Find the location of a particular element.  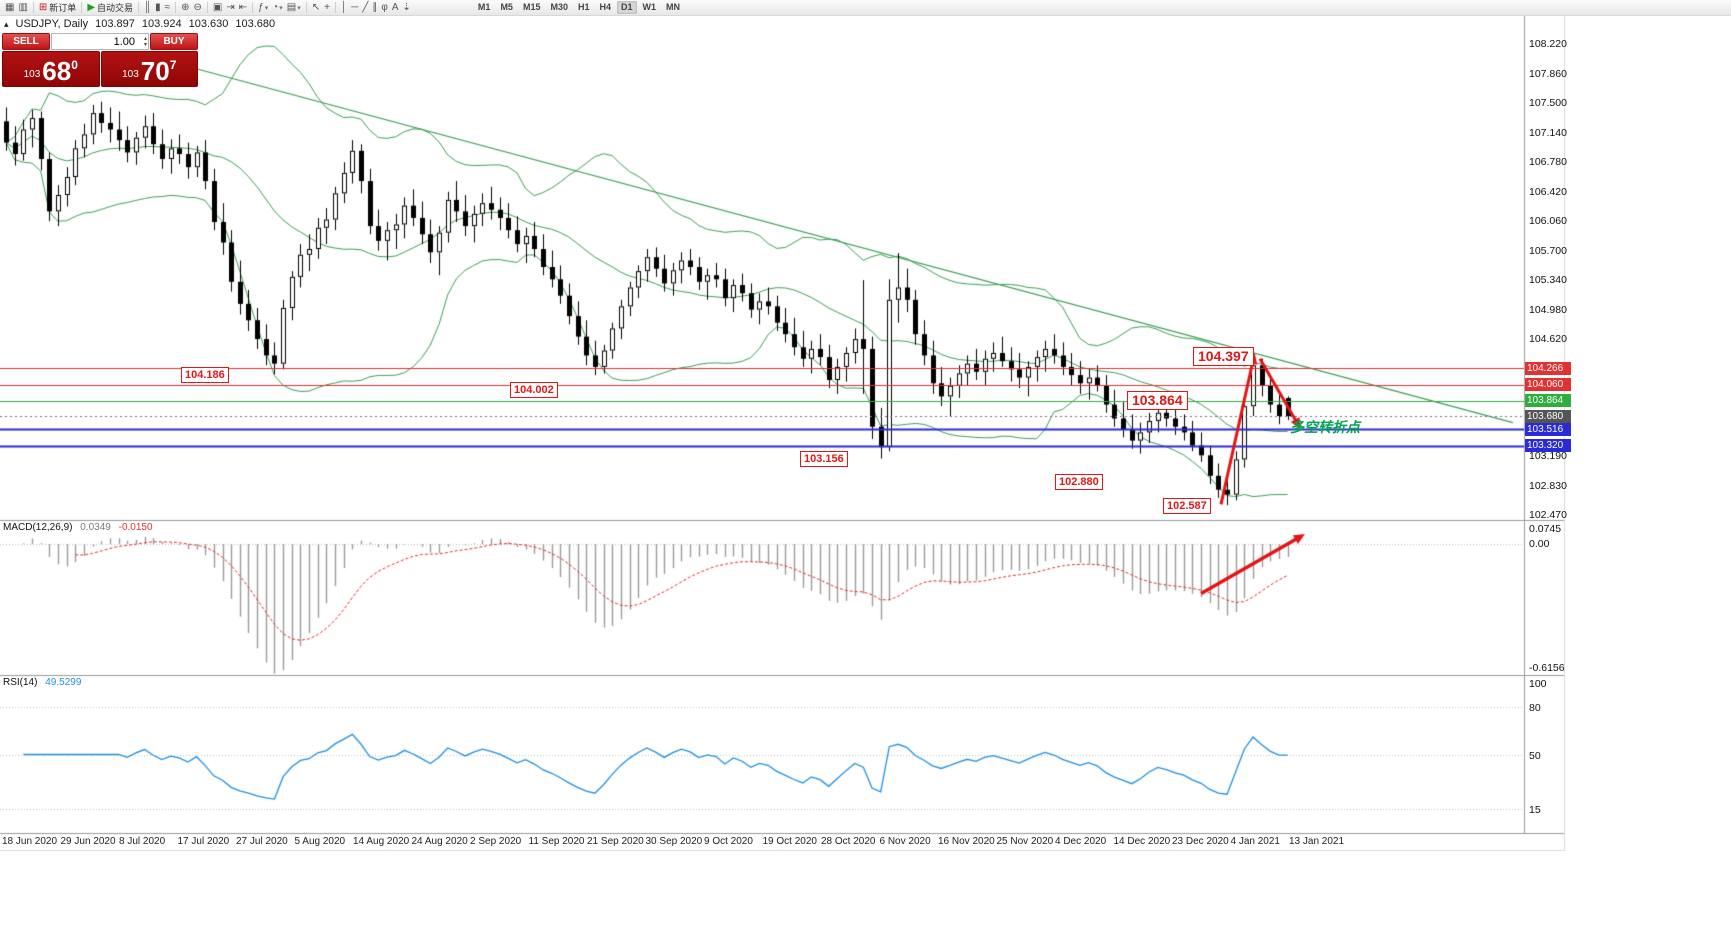

fibonacci-icon: φ is located at coordinates (384, 7).